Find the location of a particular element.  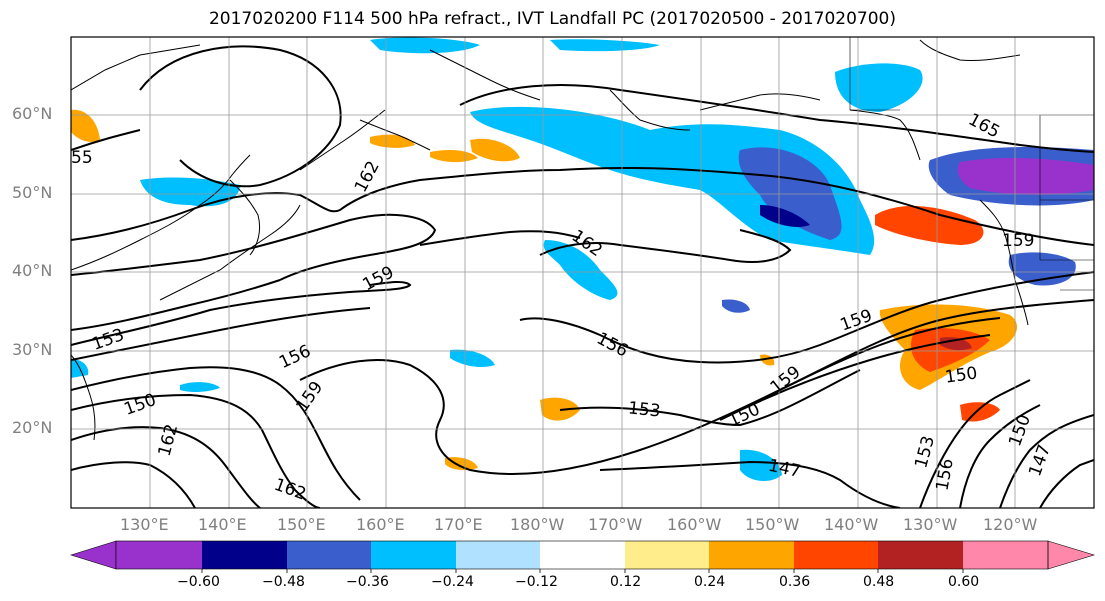

lat-tick-label: 20°N is located at coordinates (32, 427).